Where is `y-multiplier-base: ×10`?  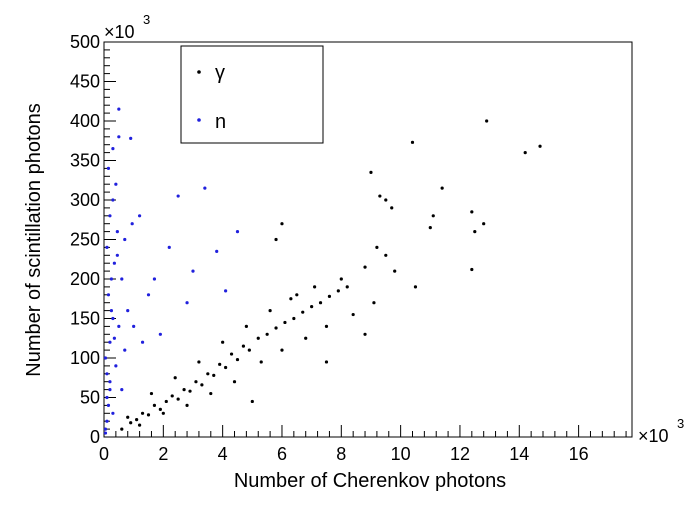 y-multiplier-base: ×10 is located at coordinates (119, 32).